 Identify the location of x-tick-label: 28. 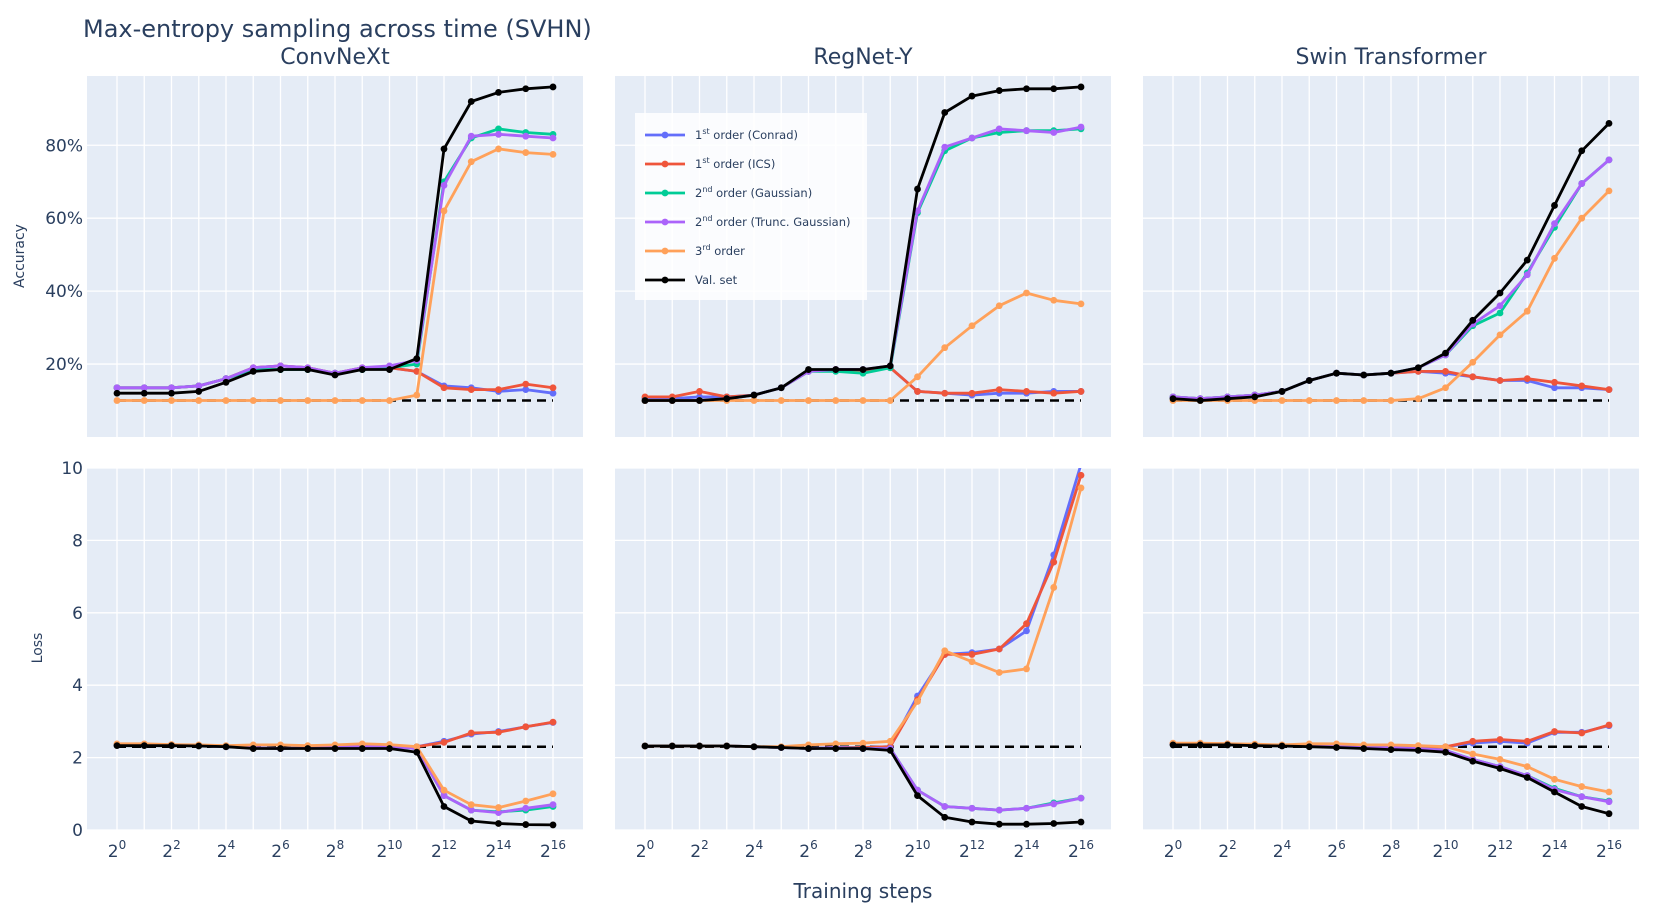
(863, 850).